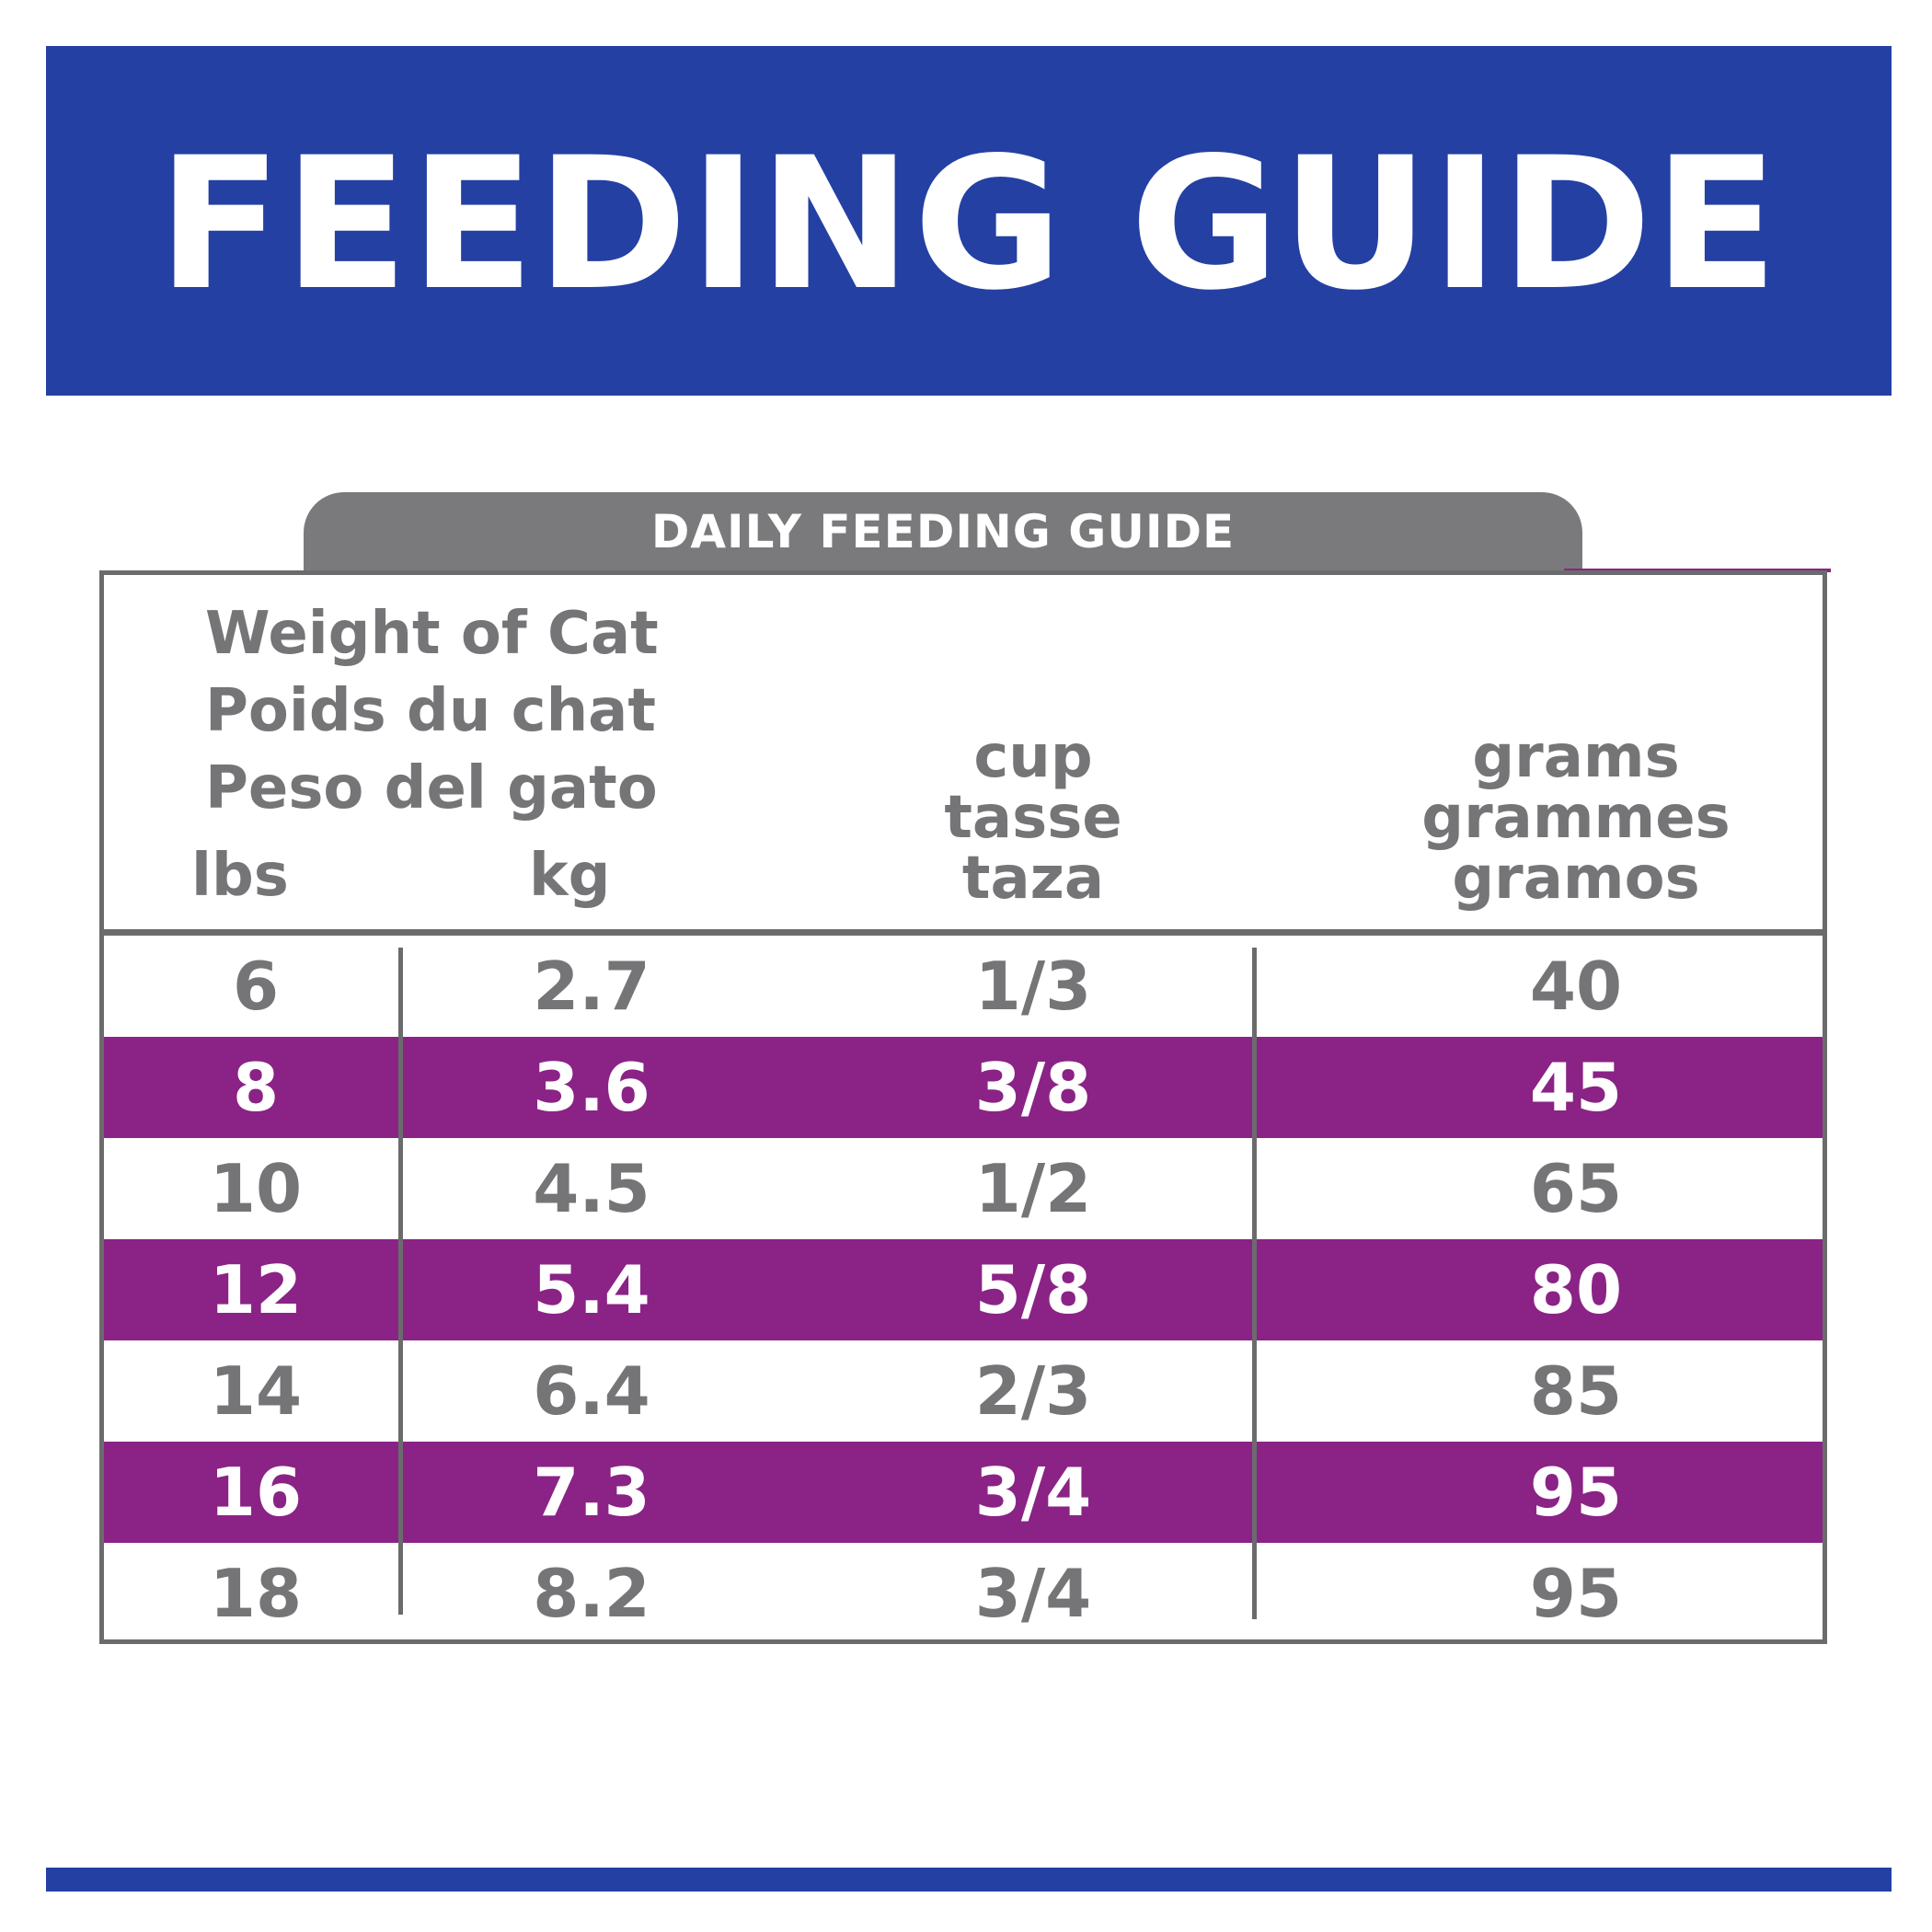 Image resolution: width=1932 pixels, height=1932 pixels. I want to click on table-row: 6 2.7 1/3 40, so click(963, 986).